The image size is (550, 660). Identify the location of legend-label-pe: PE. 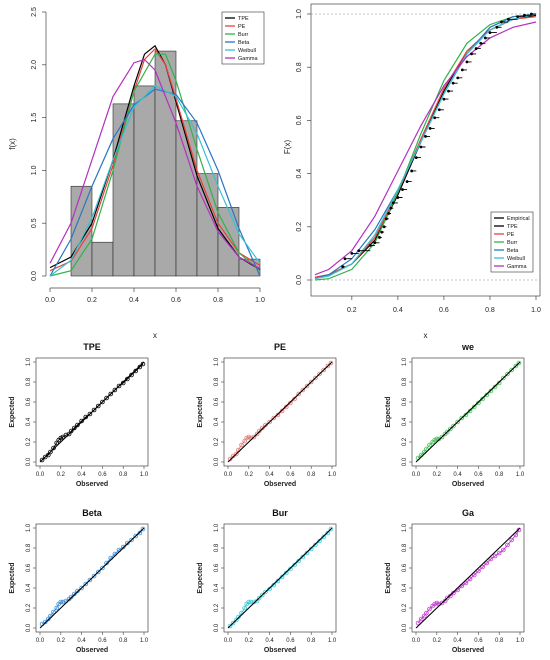
(511, 235).